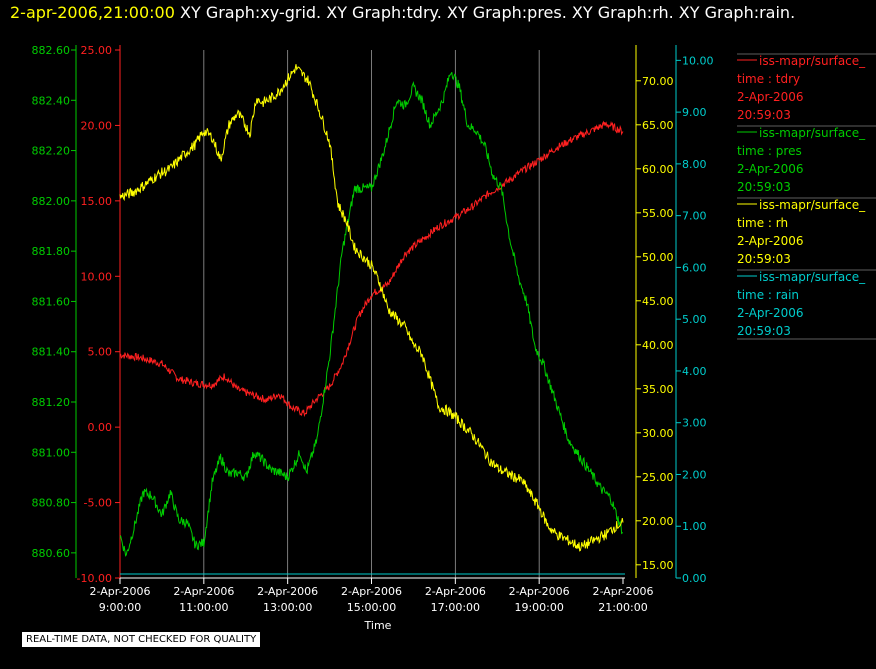 This screenshot has width=876, height=669. What do you see at coordinates (694, 216) in the screenshot?
I see `tick-label-rain: 7.00` at bounding box center [694, 216].